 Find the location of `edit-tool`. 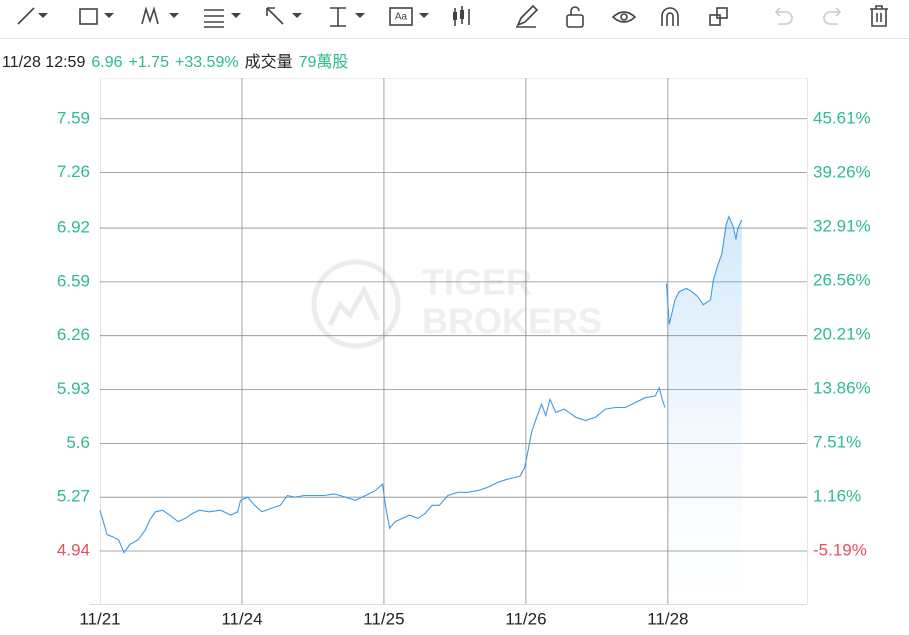

edit-tool is located at coordinates (527, 16).